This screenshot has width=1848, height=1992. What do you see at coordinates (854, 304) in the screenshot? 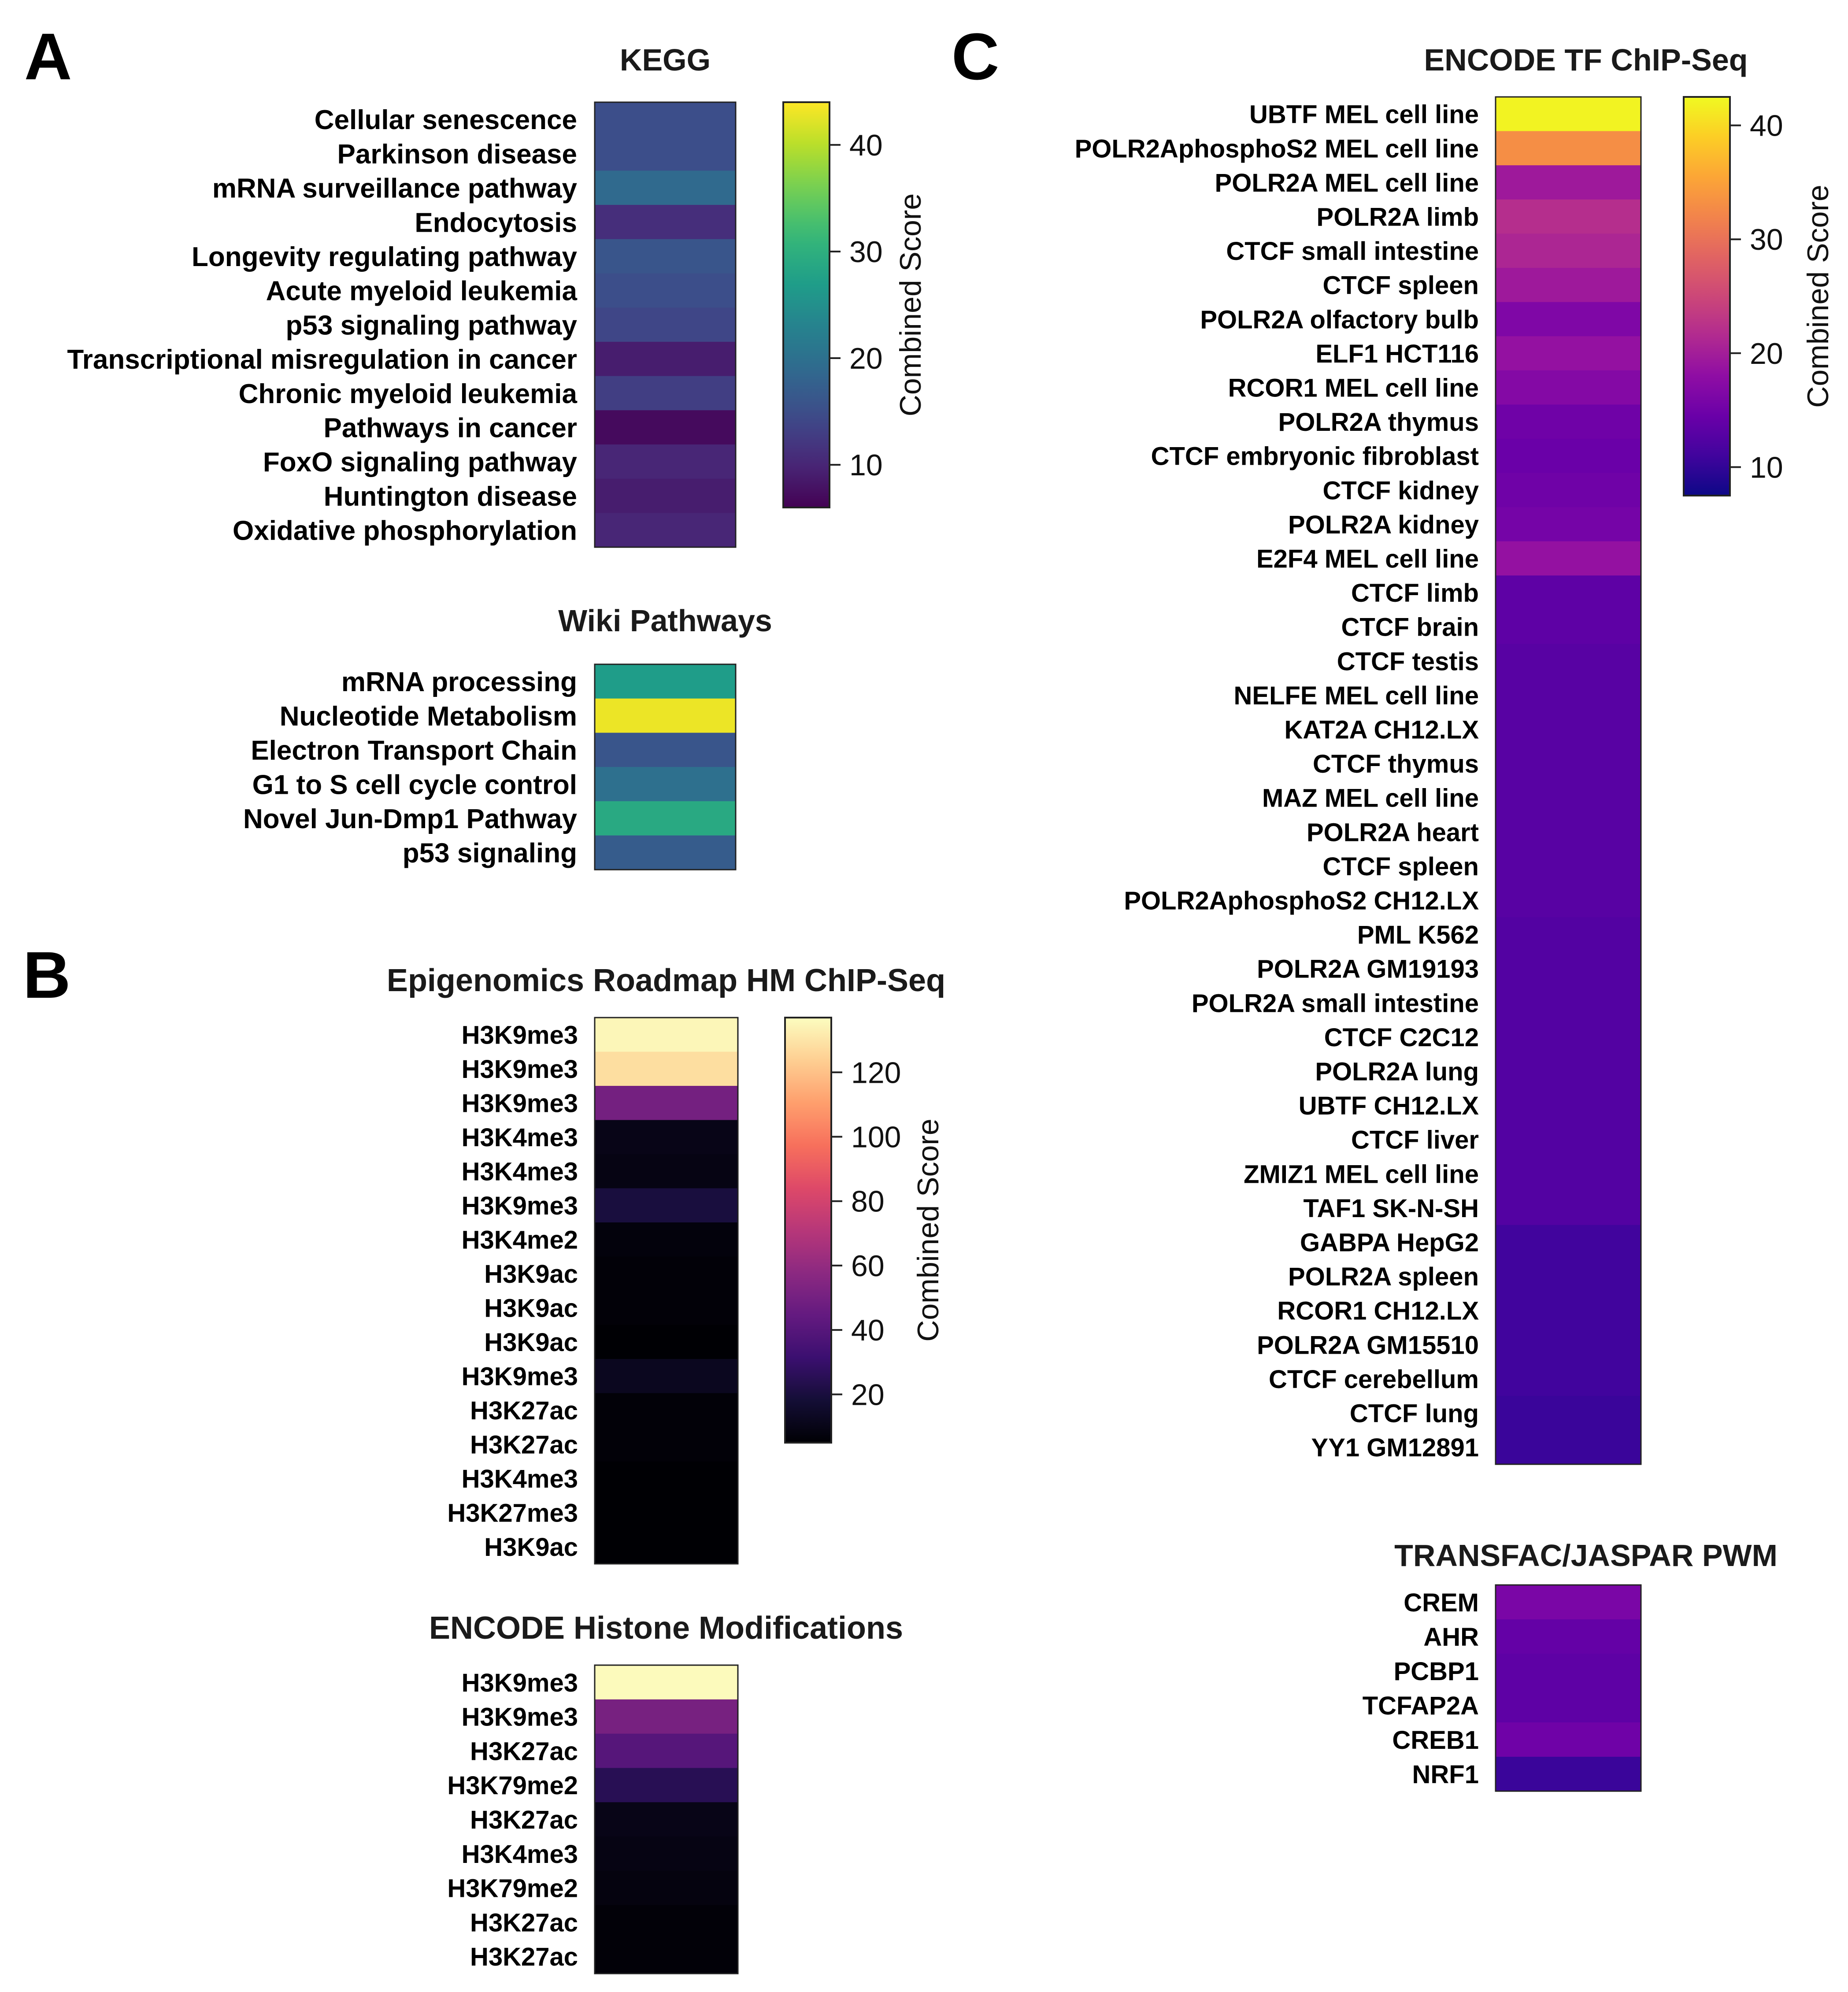
I see `colorbar-0: 10 20 30 40 Combined Score` at bounding box center [854, 304].